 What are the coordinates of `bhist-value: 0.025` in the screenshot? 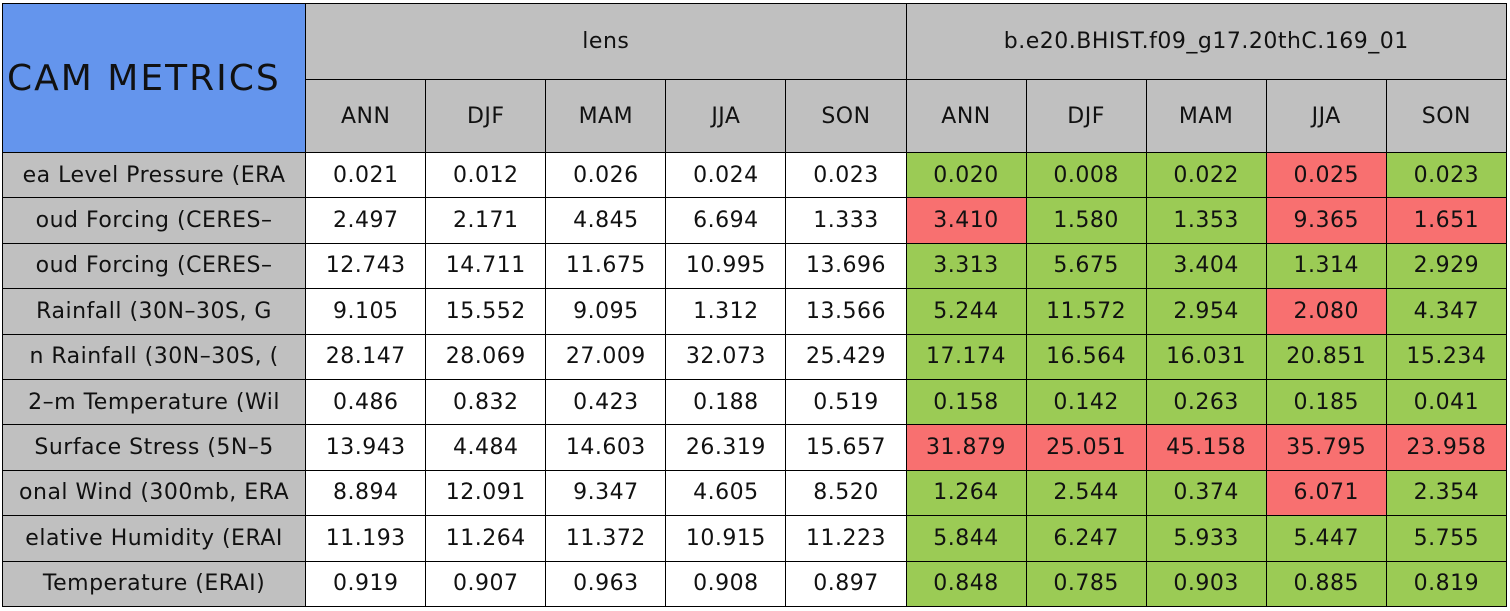 It's located at (1326, 175).